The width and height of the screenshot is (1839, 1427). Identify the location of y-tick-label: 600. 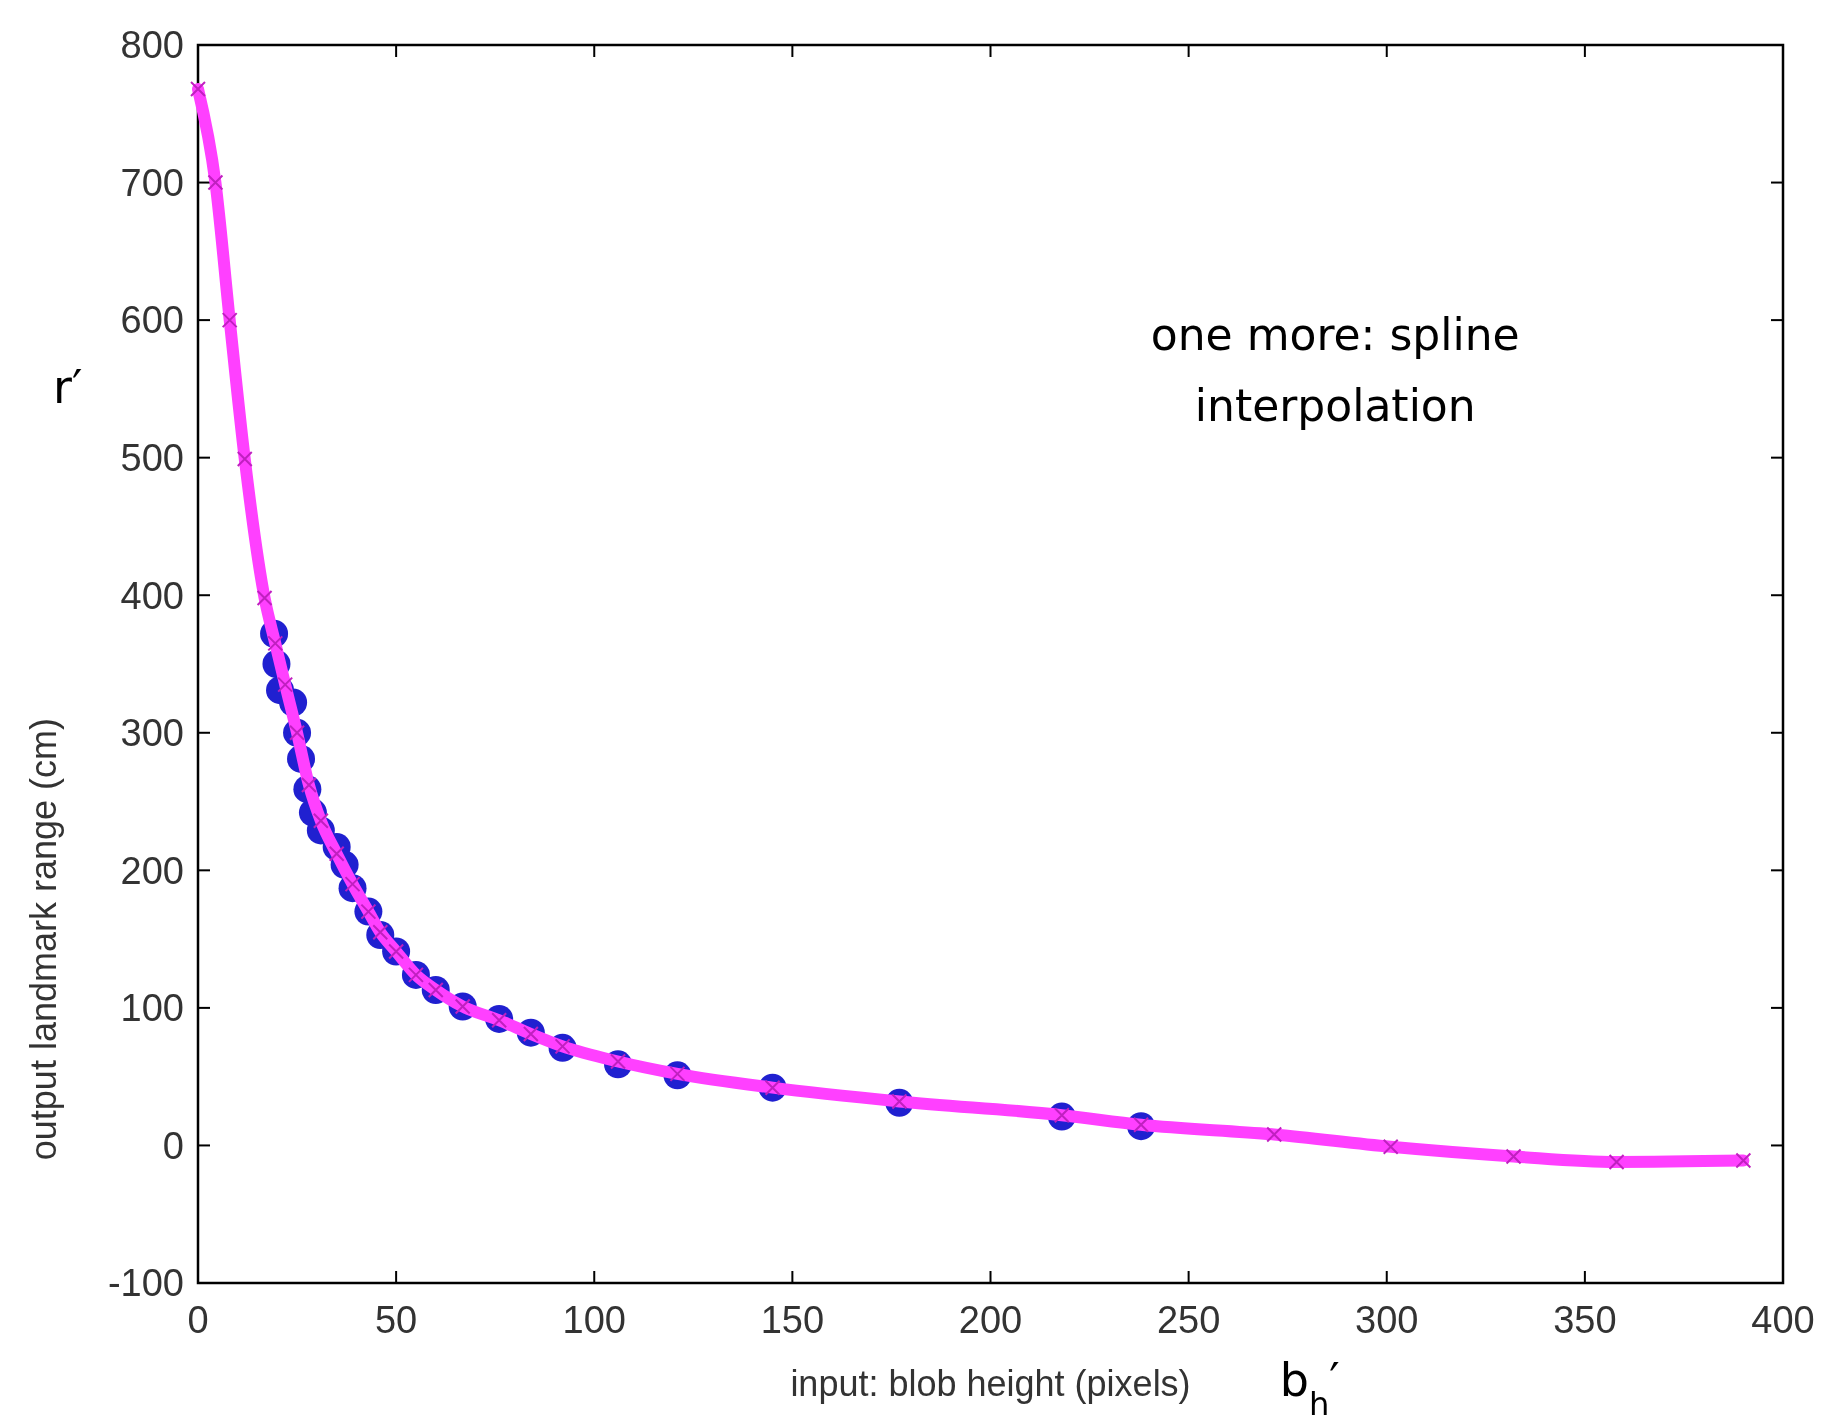
(152, 320).